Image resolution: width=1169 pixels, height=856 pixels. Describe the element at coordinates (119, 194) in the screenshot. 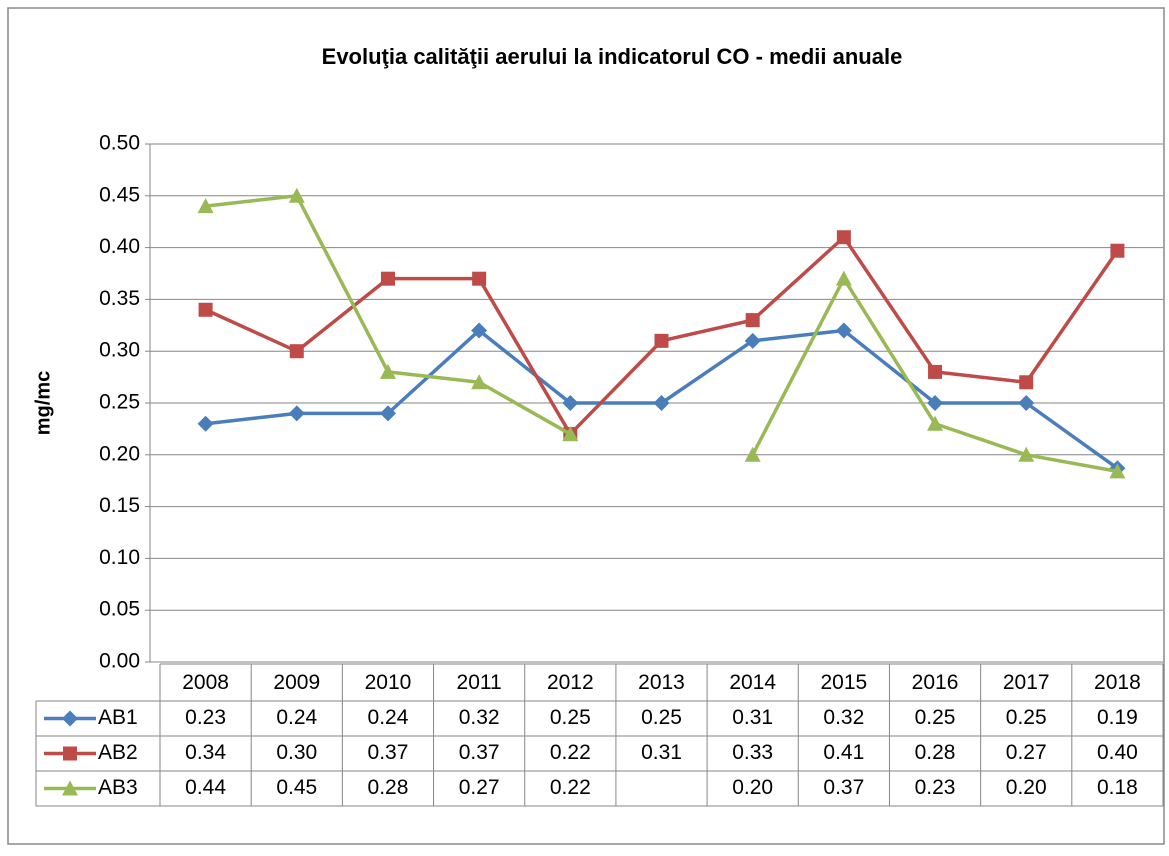

I see `y-tick-label: 0.45` at that location.